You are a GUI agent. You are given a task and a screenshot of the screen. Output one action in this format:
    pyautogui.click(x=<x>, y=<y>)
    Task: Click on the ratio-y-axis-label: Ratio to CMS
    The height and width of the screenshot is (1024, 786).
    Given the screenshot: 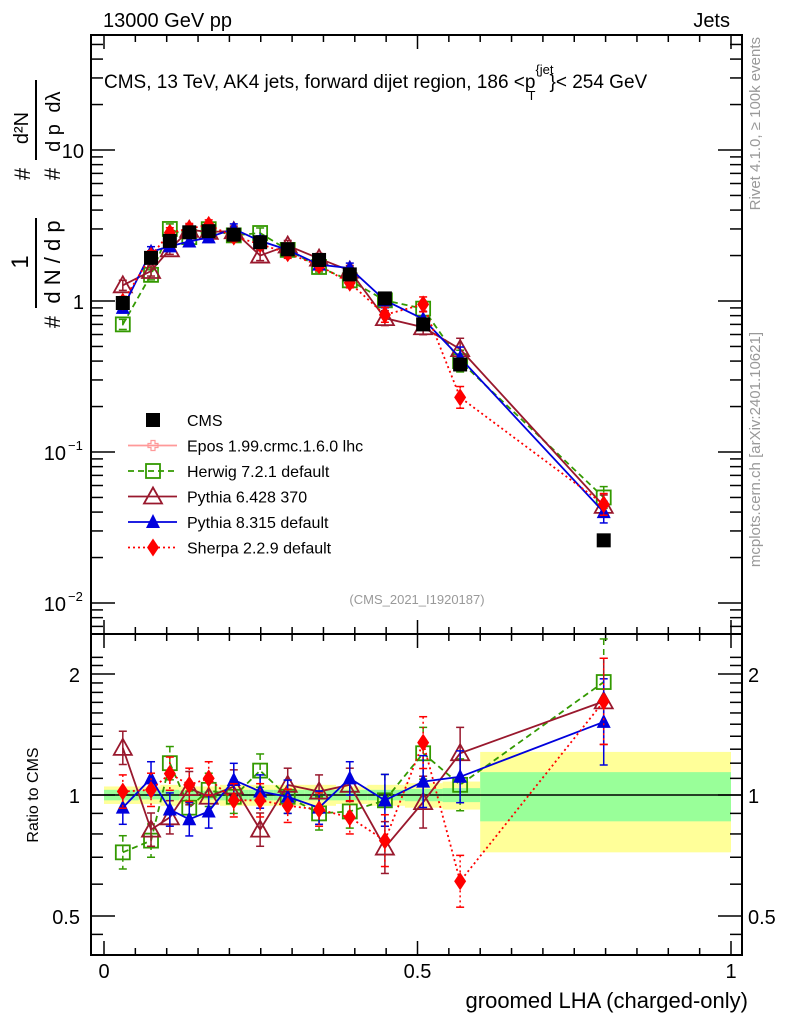 What is the action you would take?
    pyautogui.click(x=33, y=794)
    